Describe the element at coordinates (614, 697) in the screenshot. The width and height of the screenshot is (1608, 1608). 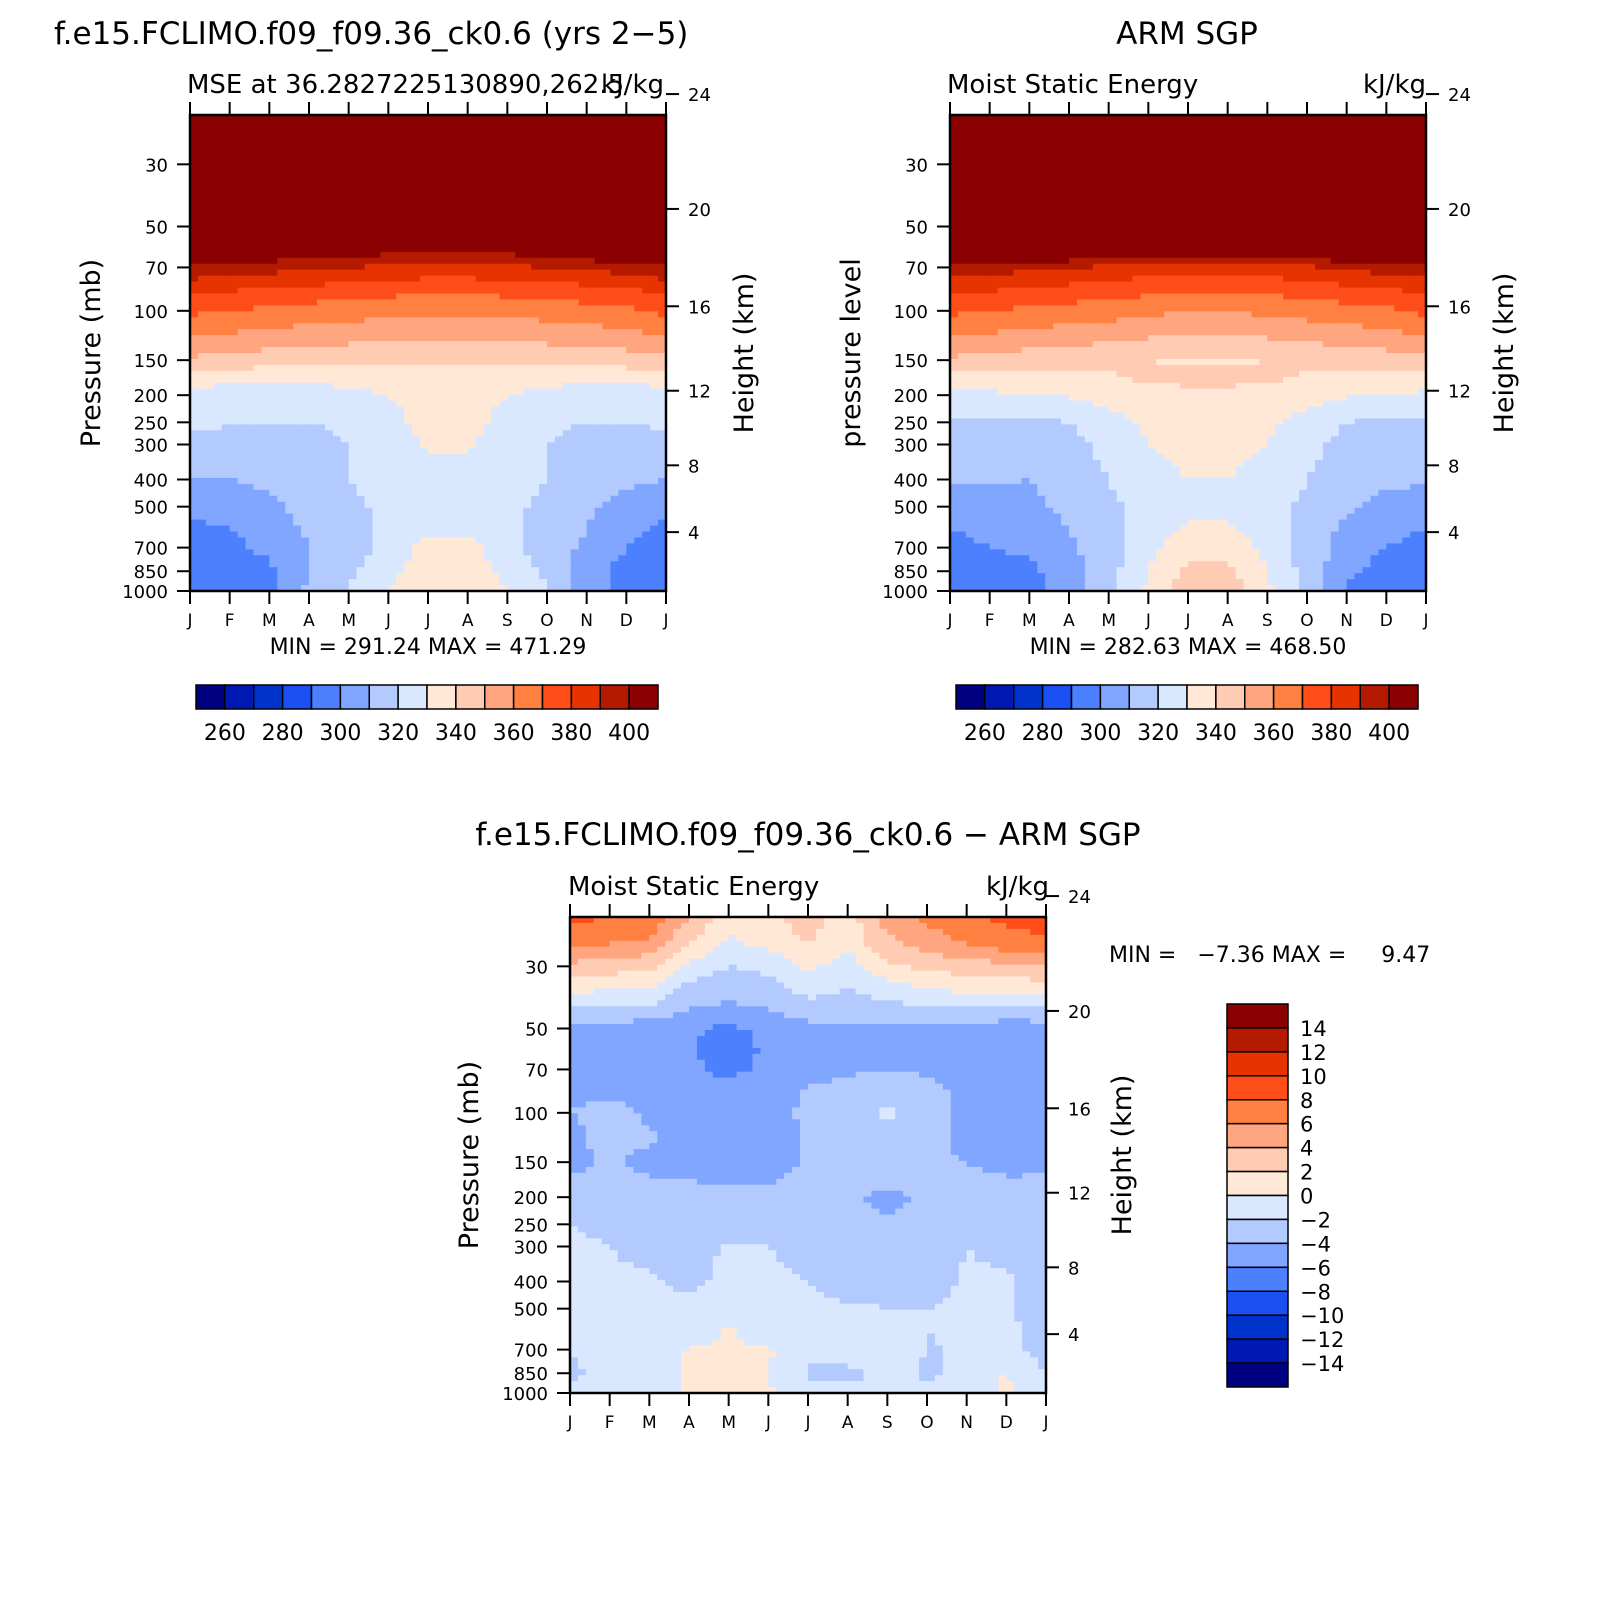
I see `colorbar-swatch` at that location.